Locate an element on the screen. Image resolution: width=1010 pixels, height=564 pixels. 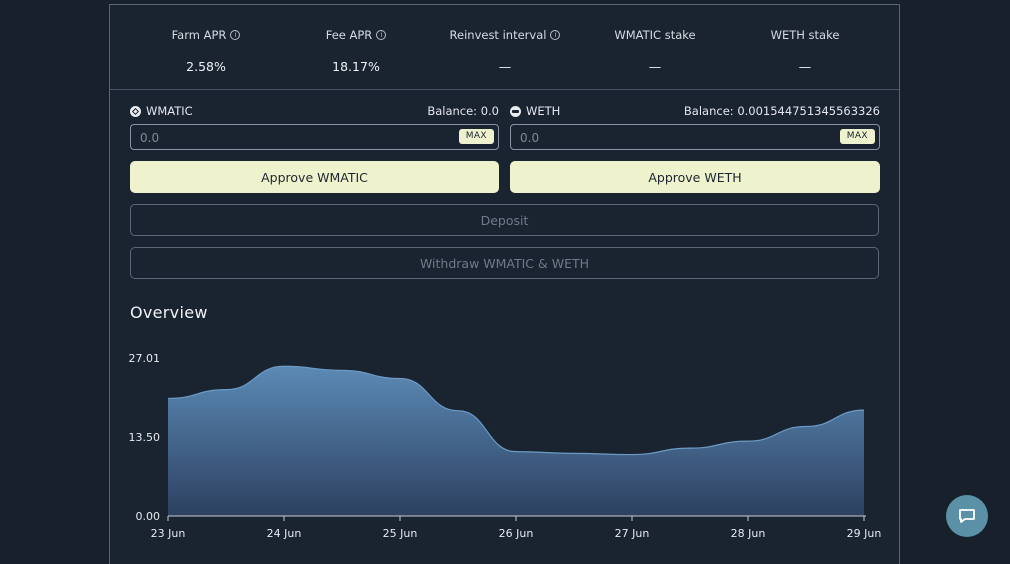
overview-title: Overview is located at coordinates (169, 312).